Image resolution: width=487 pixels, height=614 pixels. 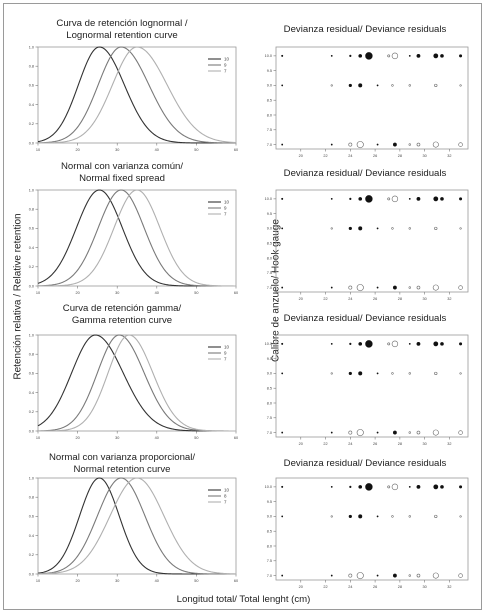 I want to click on chart-title-line1: Normal con varianza proporcional/, so click(x=122, y=457).